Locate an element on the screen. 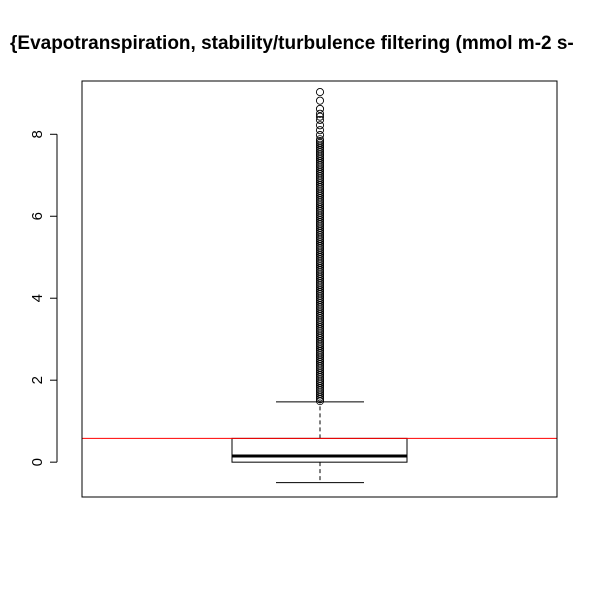 The width and height of the screenshot is (600, 600). y-tick-label: 6 is located at coordinates (37, 216).